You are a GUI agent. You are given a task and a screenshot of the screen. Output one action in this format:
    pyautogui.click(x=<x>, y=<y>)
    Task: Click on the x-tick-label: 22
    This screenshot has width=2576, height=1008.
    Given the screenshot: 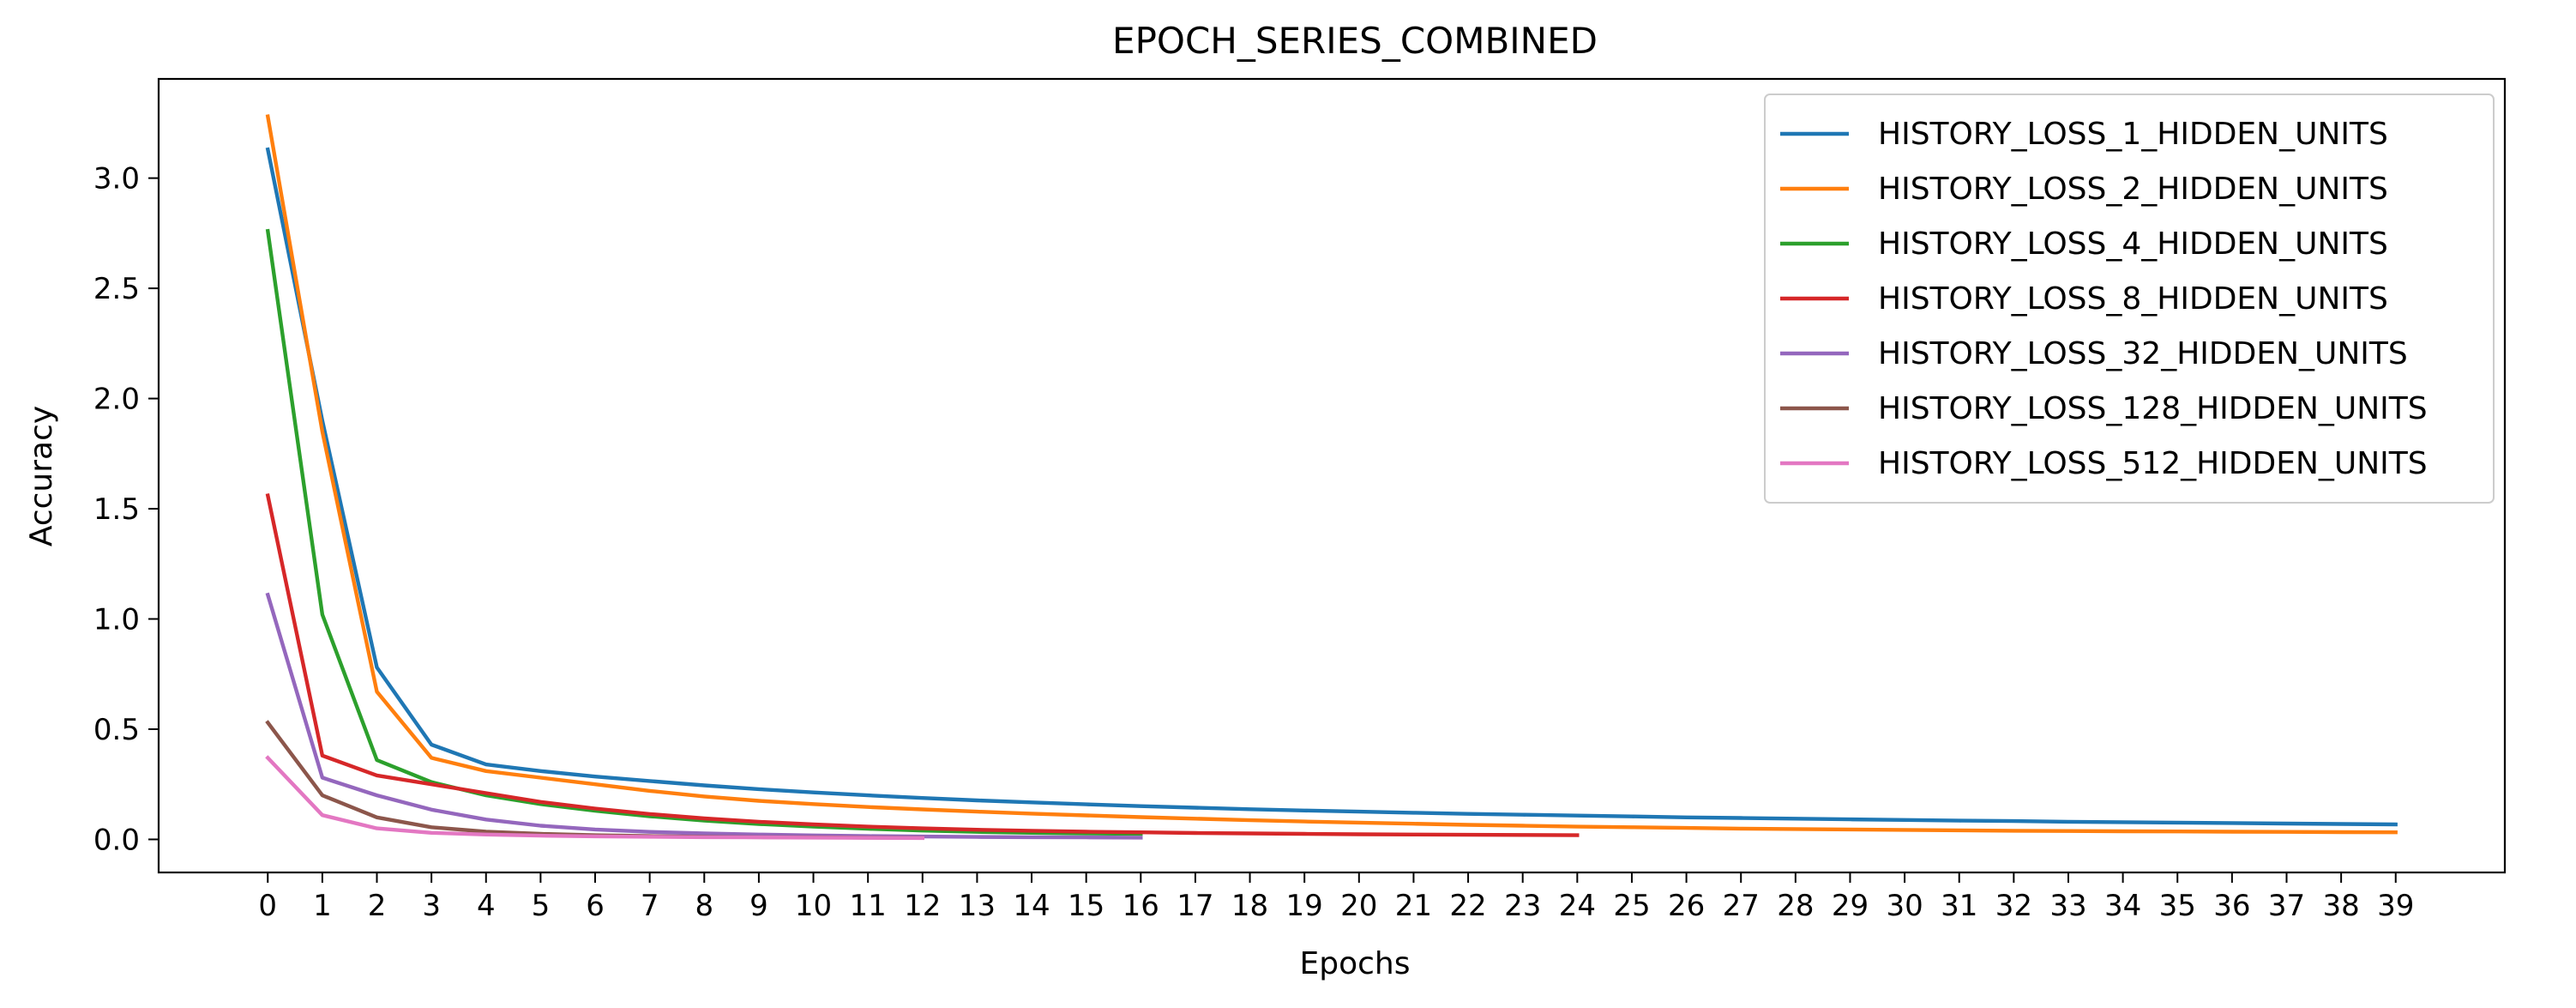 What is the action you would take?
    pyautogui.click(x=1467, y=906)
    